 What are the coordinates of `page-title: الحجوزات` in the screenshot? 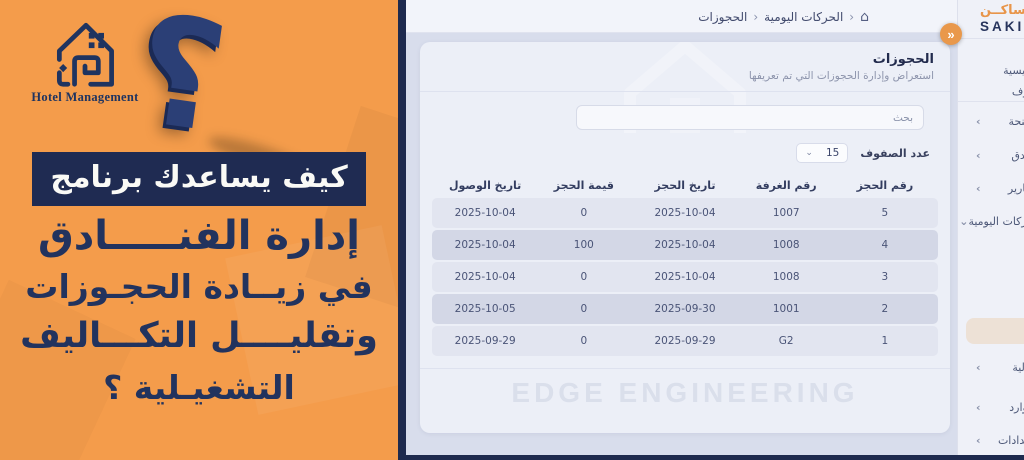 It's located at (903, 59).